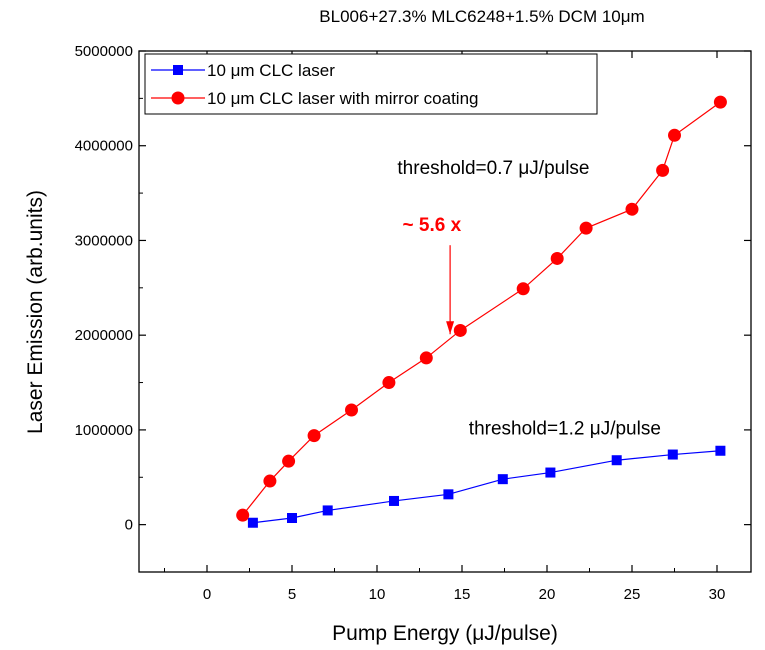 Image resolution: width=765 pixels, height=650 pixels. I want to click on y-tick-label: 5000000, so click(104, 51).